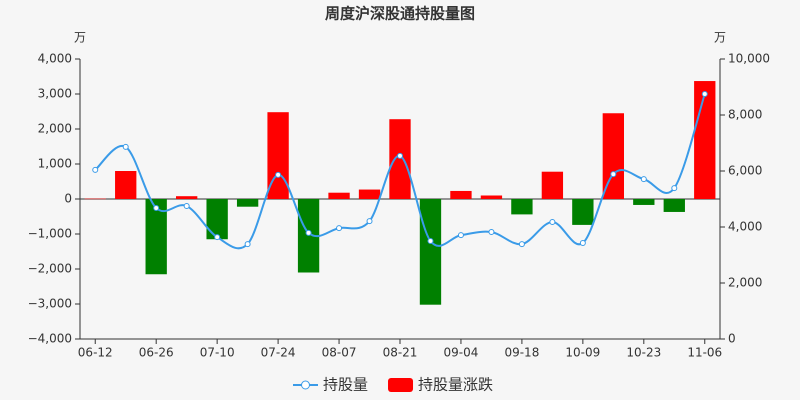  I want to click on y-tick-label: 0, so click(68, 199).